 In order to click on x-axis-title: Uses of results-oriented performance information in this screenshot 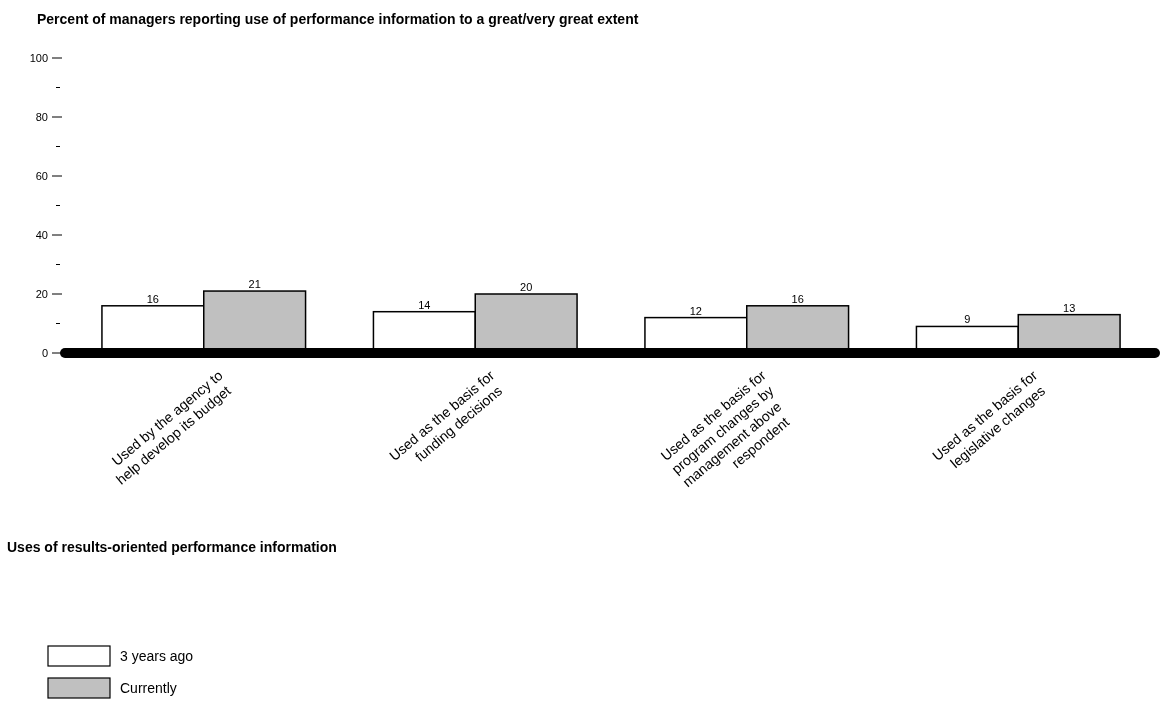, I will do `click(172, 547)`.